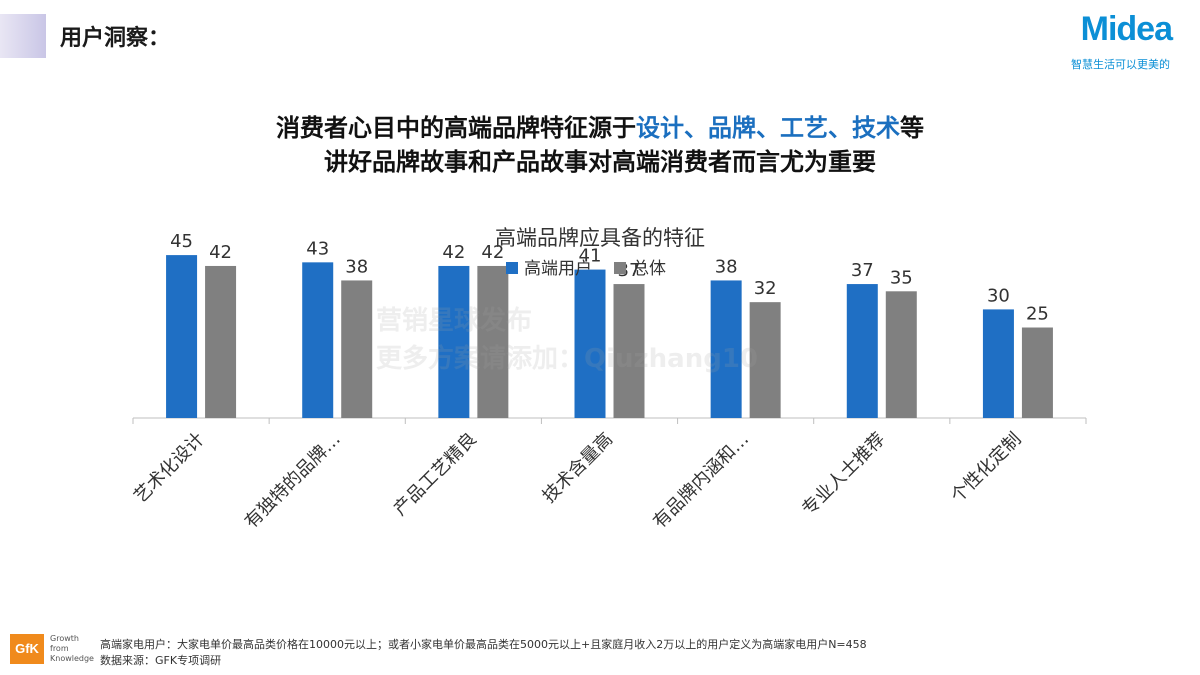 The width and height of the screenshot is (1200, 675). I want to click on logo-slogan: 智慧生活可以更美的, so click(1120, 64).